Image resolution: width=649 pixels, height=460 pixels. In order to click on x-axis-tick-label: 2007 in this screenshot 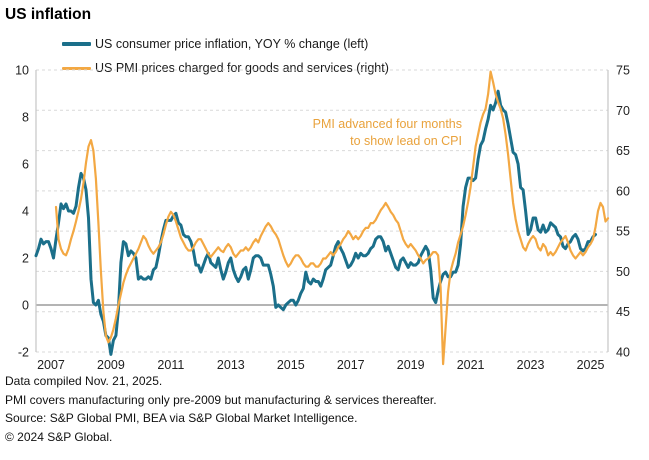, I will do `click(51, 365)`.